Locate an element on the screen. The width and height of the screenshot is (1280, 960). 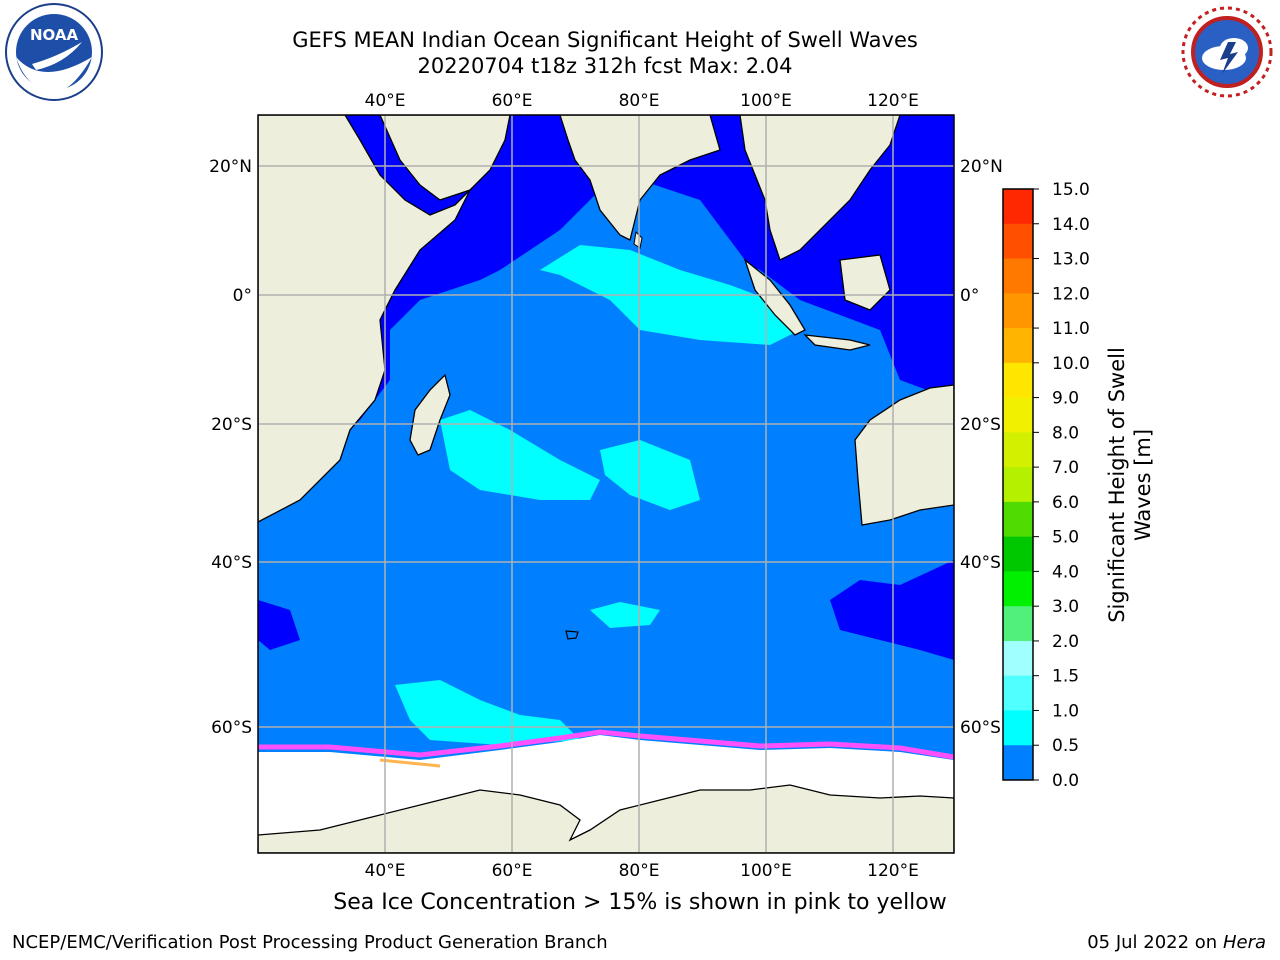
chart-subtitle: 20220704 t18z 312h fcst Max: 2.04 is located at coordinates (605, 66).